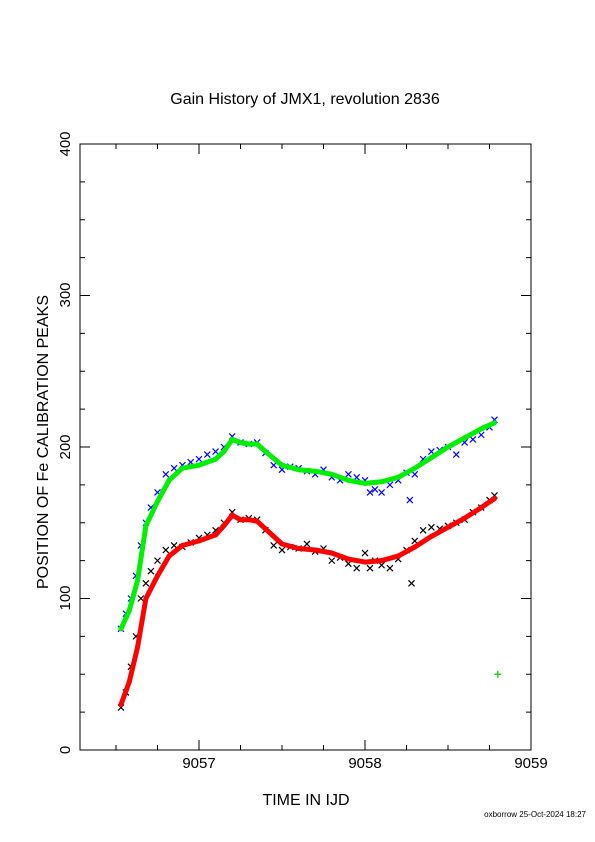 The image size is (595, 842). Describe the element at coordinates (530, 763) in the screenshot. I see `x-tick-label: 9059` at that location.